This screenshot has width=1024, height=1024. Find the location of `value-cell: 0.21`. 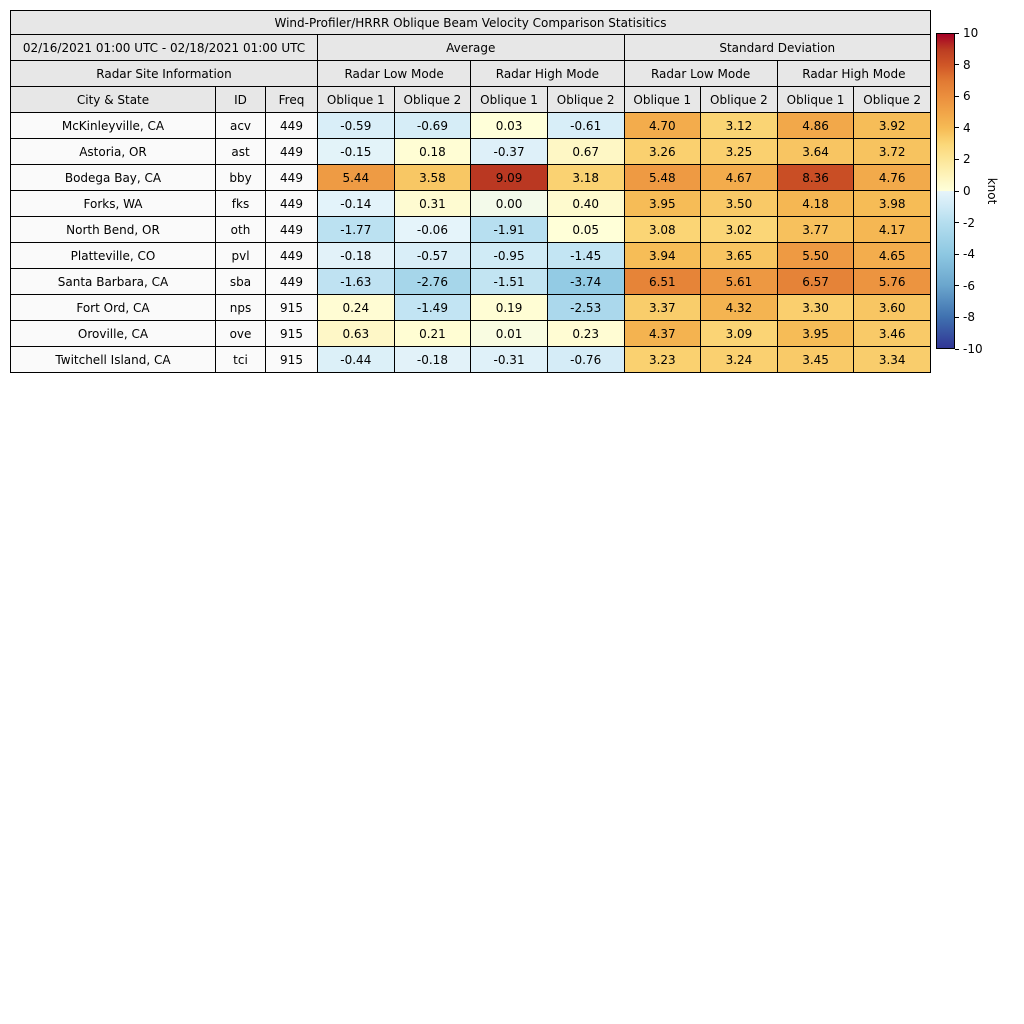

value-cell: 0.21 is located at coordinates (432, 333).